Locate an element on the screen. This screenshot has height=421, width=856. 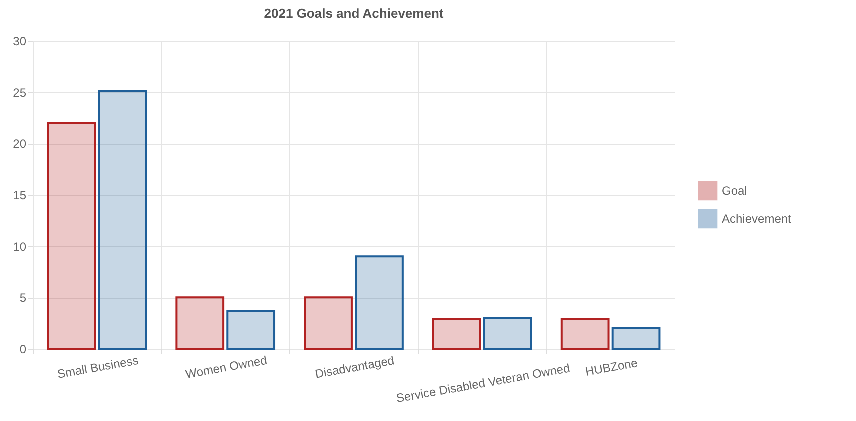
x-tick-label: HUBZone is located at coordinates (612, 367).